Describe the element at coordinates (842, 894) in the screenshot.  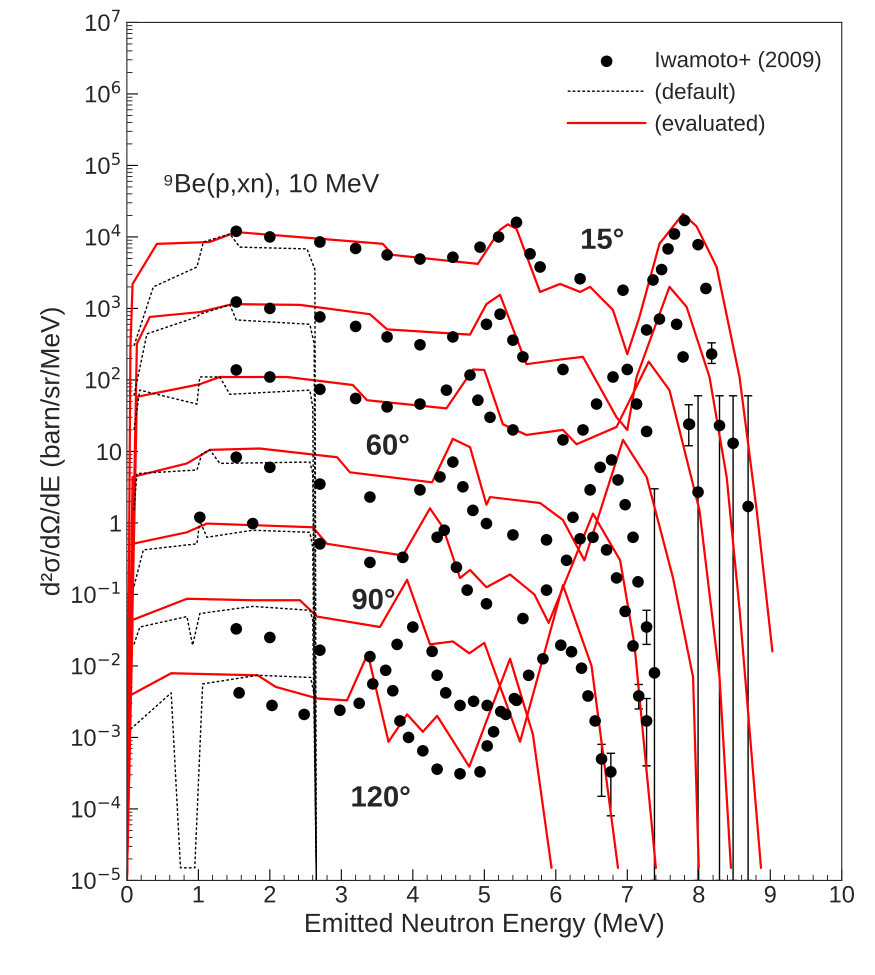
I see `x-tick-label: 10` at that location.